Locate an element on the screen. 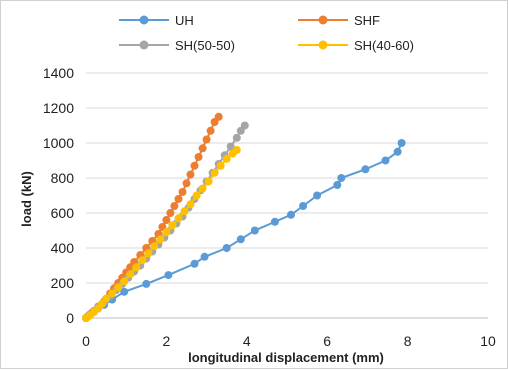  y-tick-label: 1000 is located at coordinates (58, 143).